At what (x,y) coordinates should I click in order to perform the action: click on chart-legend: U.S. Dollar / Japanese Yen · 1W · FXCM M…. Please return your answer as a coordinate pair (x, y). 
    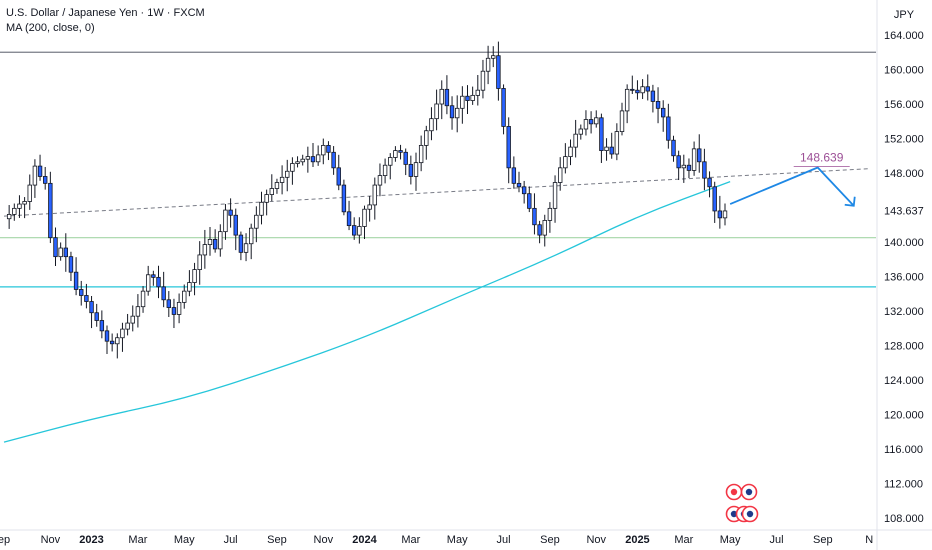
    Looking at the image, I should click on (105, 21).